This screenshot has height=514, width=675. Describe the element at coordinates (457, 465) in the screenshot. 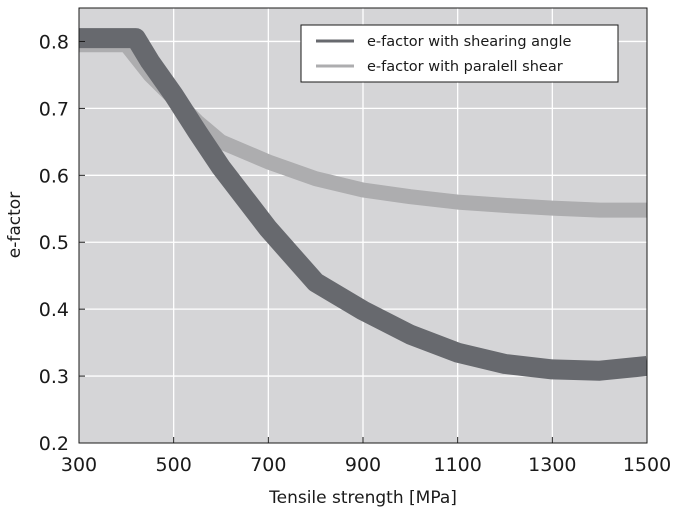

I see `x-tick-label: 1100` at that location.